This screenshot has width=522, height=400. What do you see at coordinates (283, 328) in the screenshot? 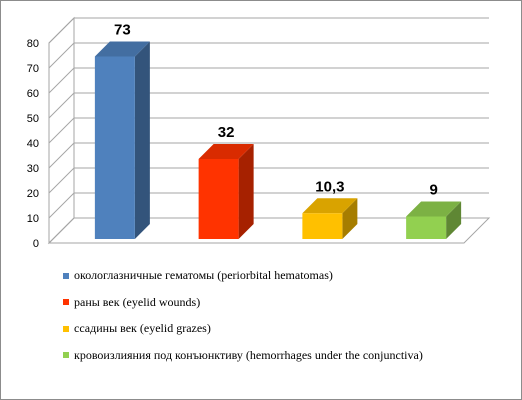
I see `legend-item: ссадины век (eyelid grazes)` at bounding box center [283, 328].